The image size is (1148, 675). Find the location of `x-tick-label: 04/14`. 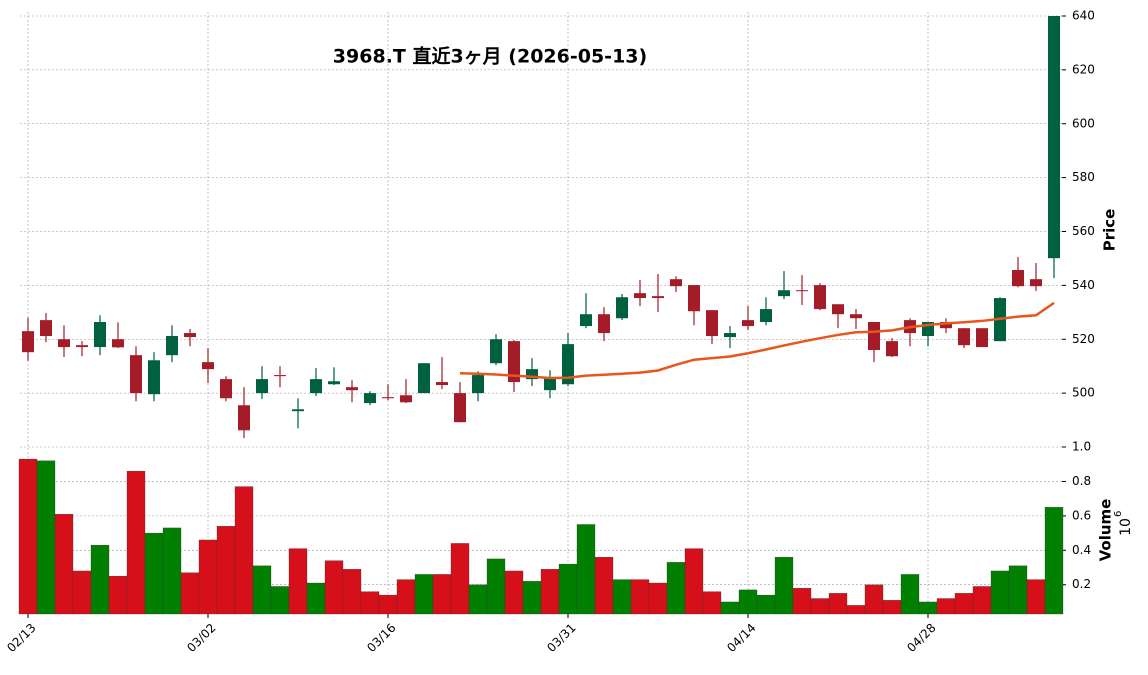

x-tick-label: 04/14 is located at coordinates (741, 638).